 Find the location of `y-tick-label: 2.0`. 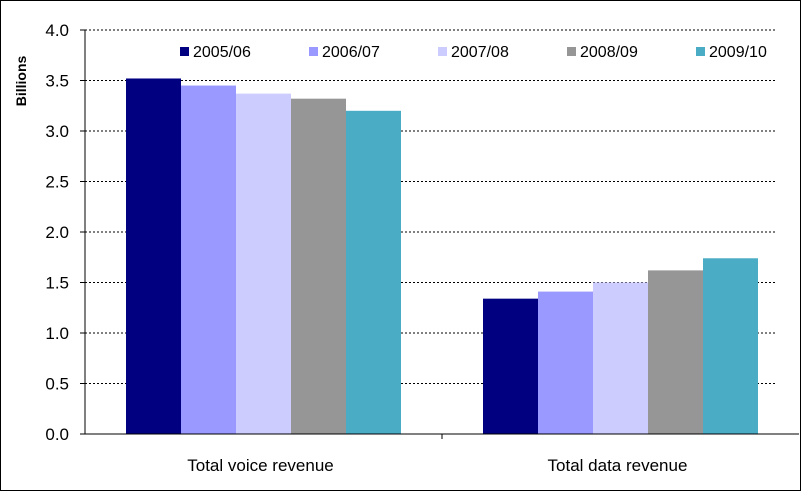

y-tick-label: 2.0 is located at coordinates (57, 232).